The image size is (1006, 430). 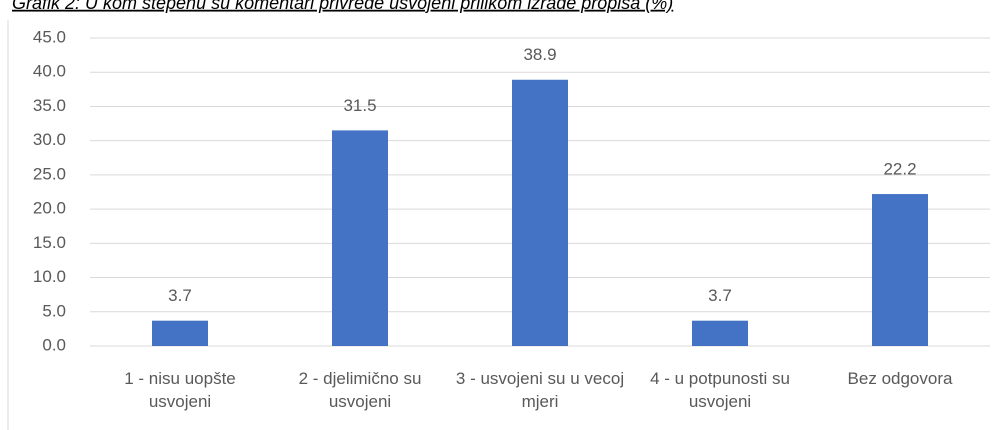 What do you see at coordinates (180, 390) in the screenshot?
I see `x-tick-label: 1 - nisu uopšte usvojeni` at bounding box center [180, 390].